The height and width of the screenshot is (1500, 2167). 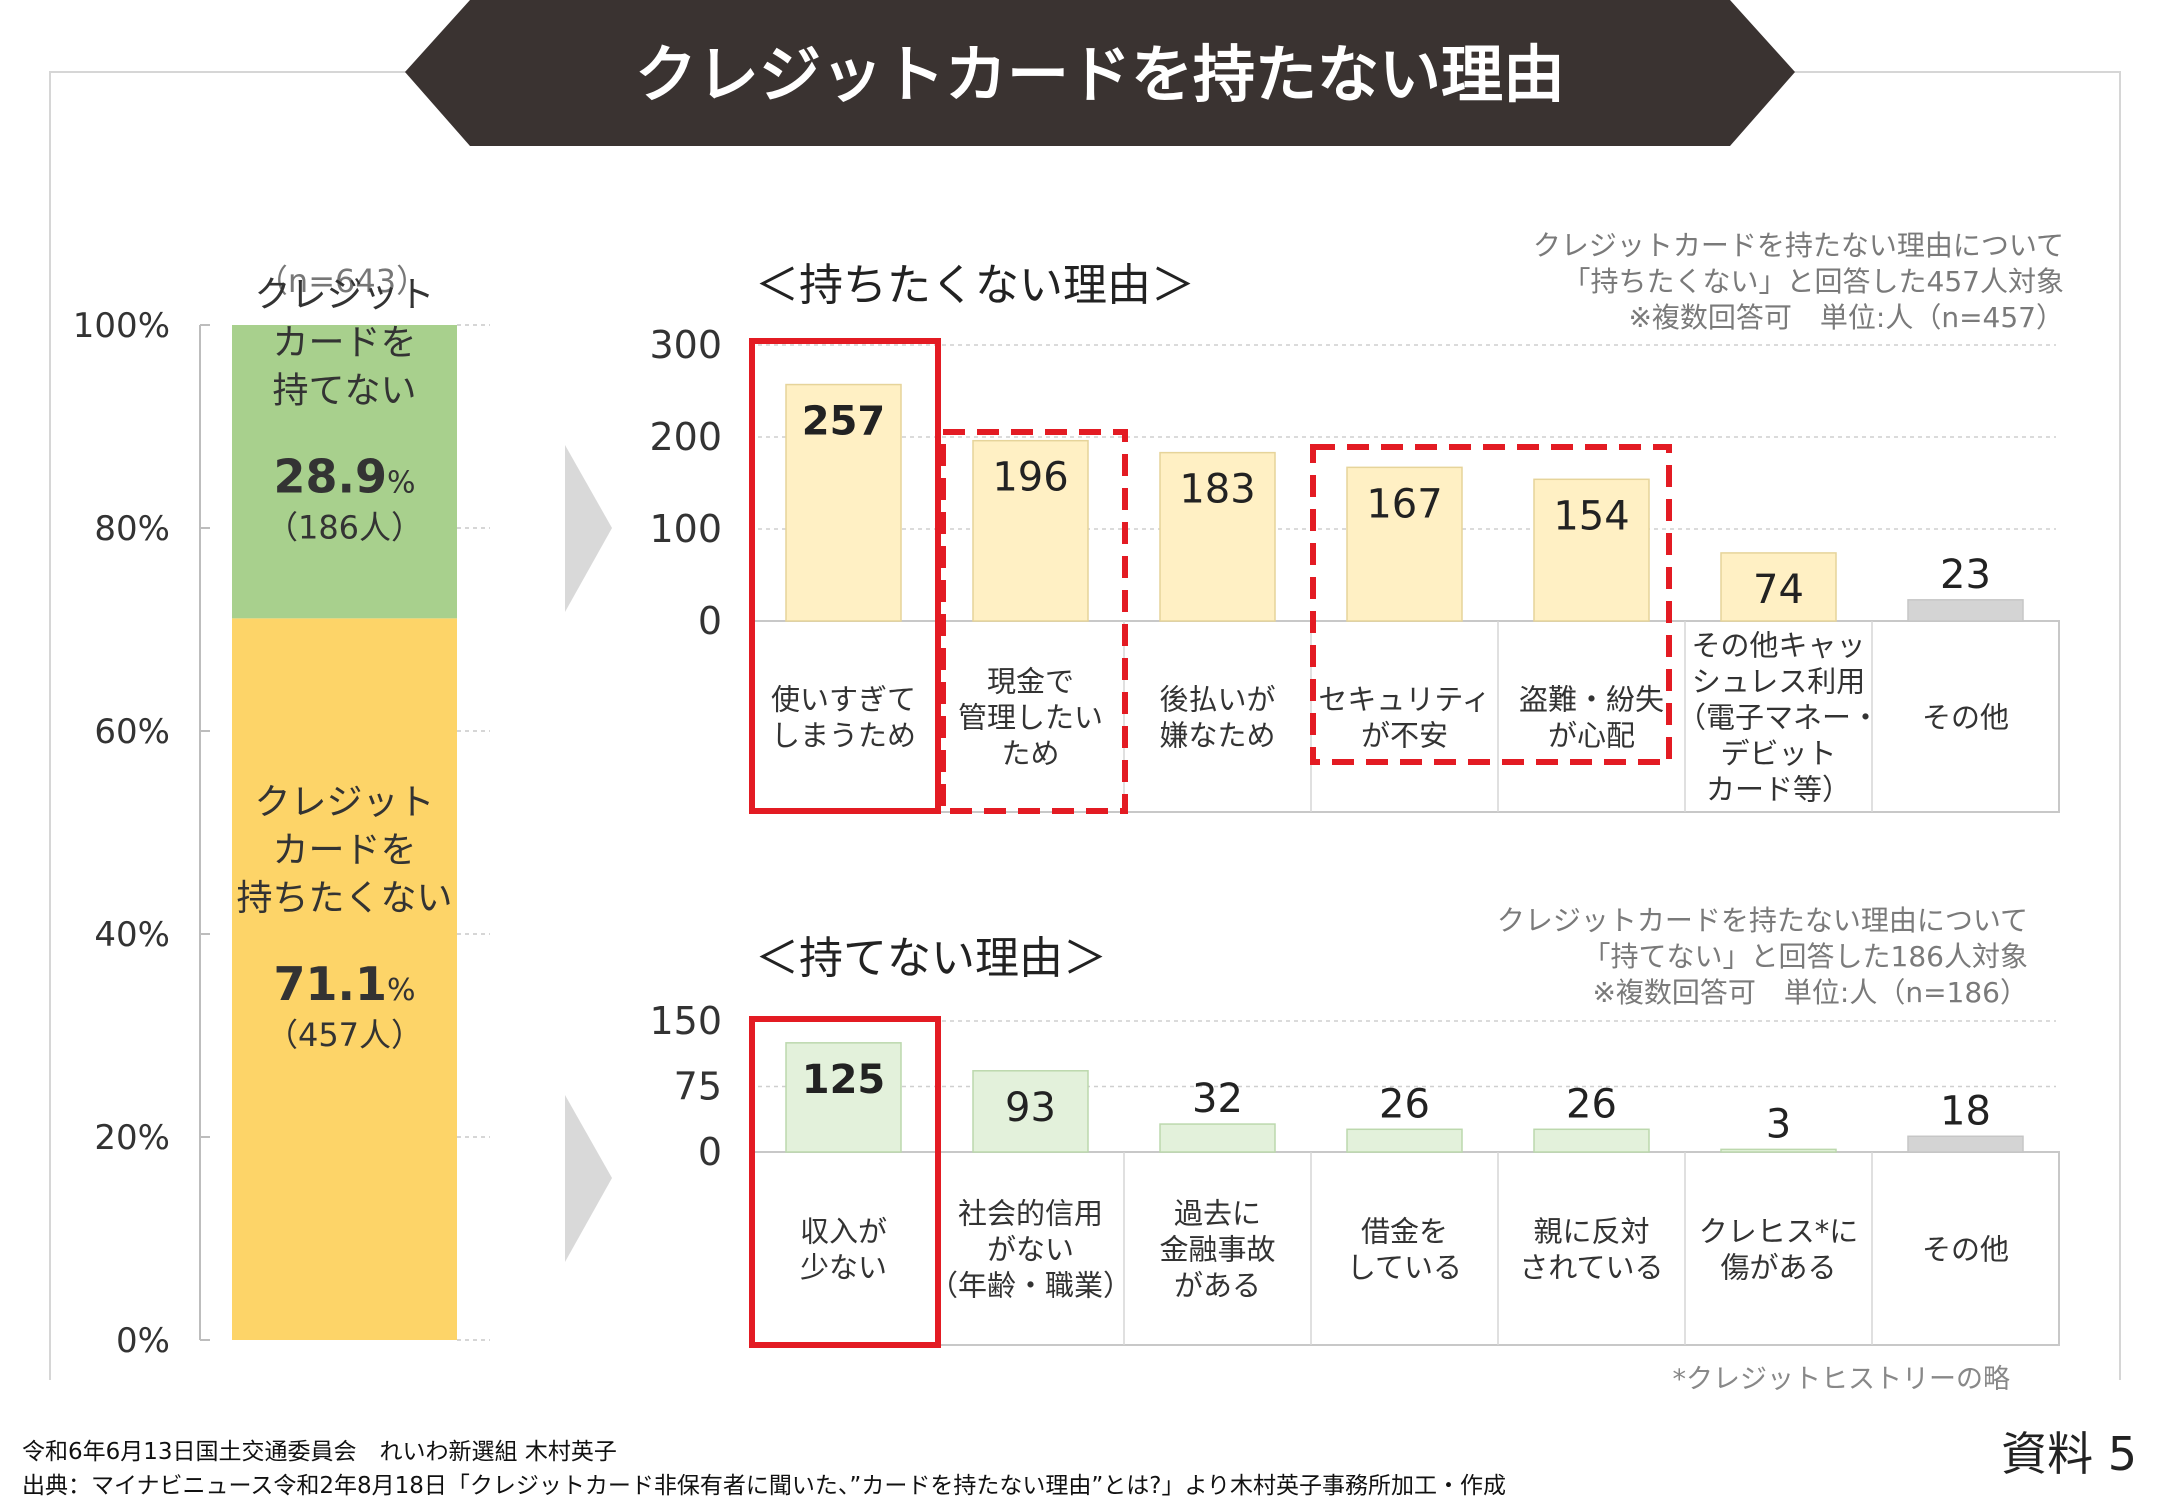 I want to click on y-tick-label: 80%, so click(x=132, y=529).